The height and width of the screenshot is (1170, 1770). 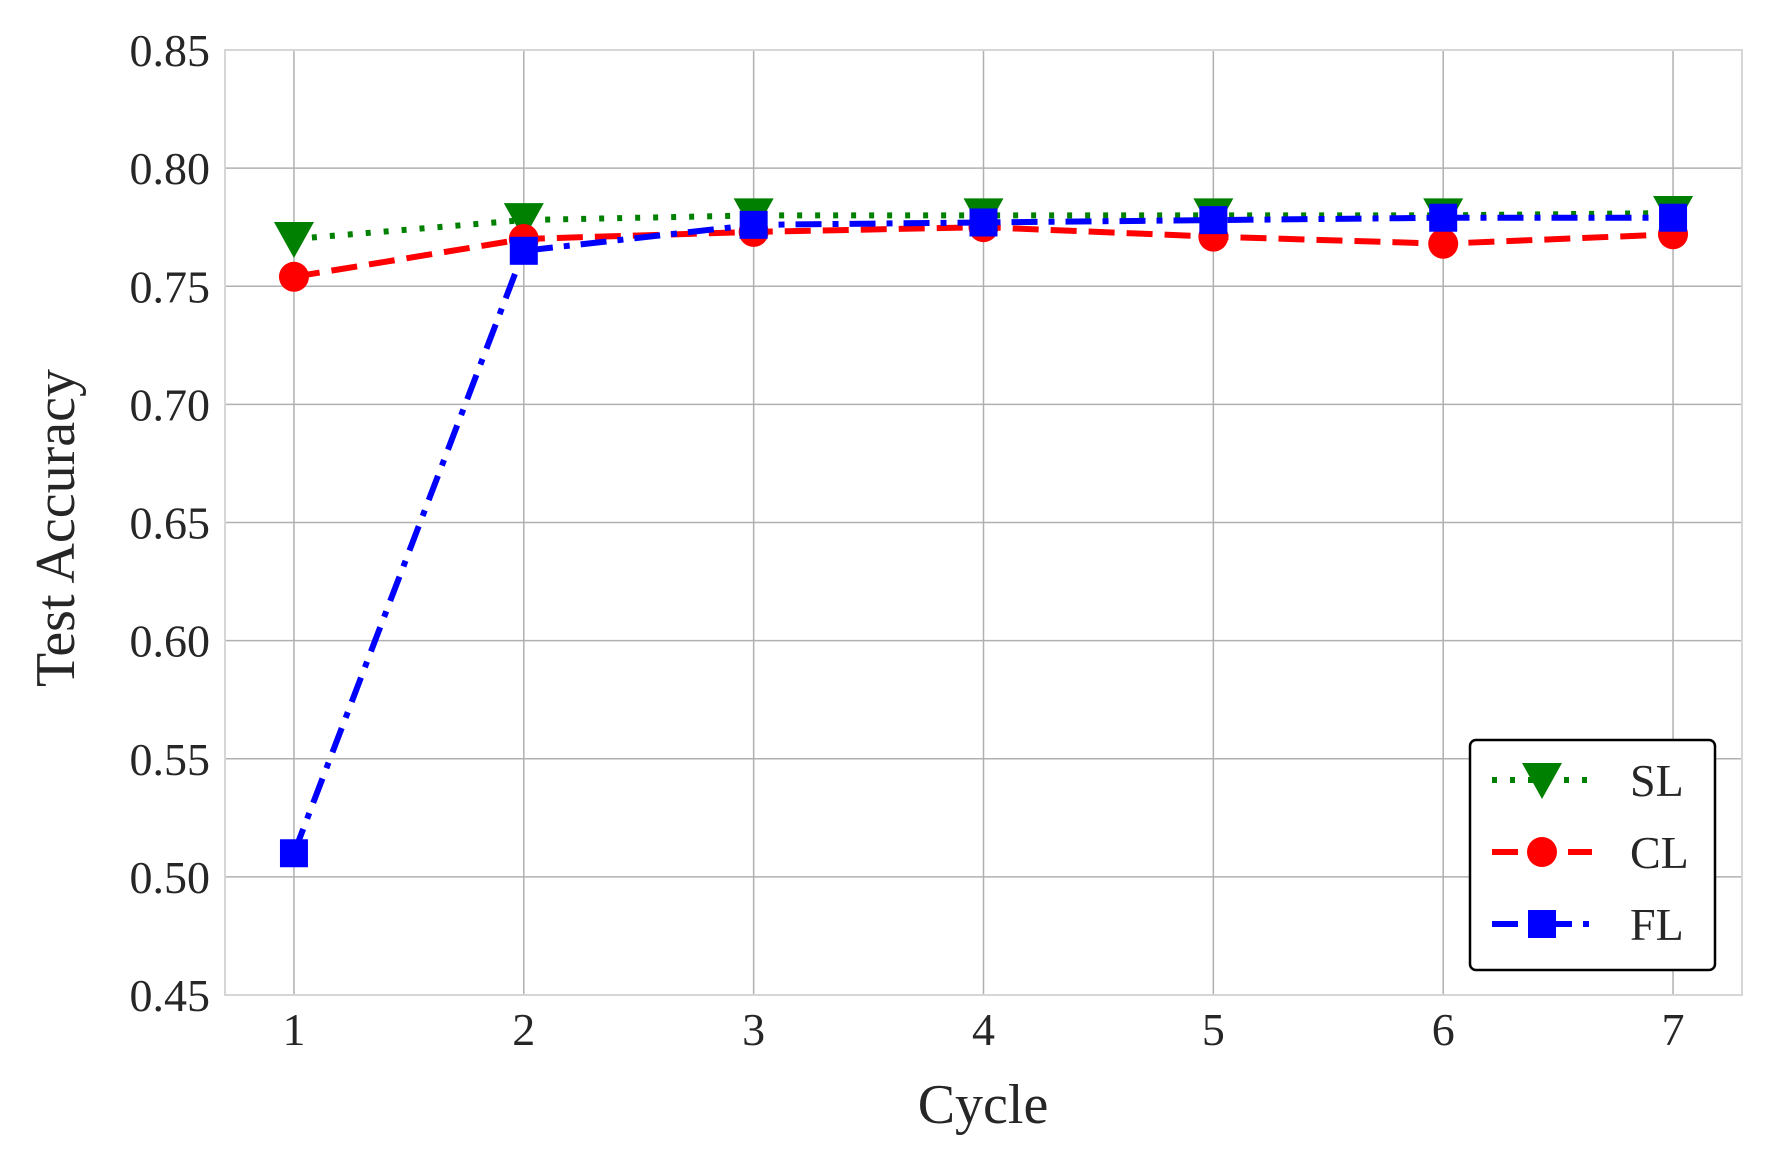 What do you see at coordinates (56, 528) in the screenshot?
I see `y-axis-label: Test Accuracy` at bounding box center [56, 528].